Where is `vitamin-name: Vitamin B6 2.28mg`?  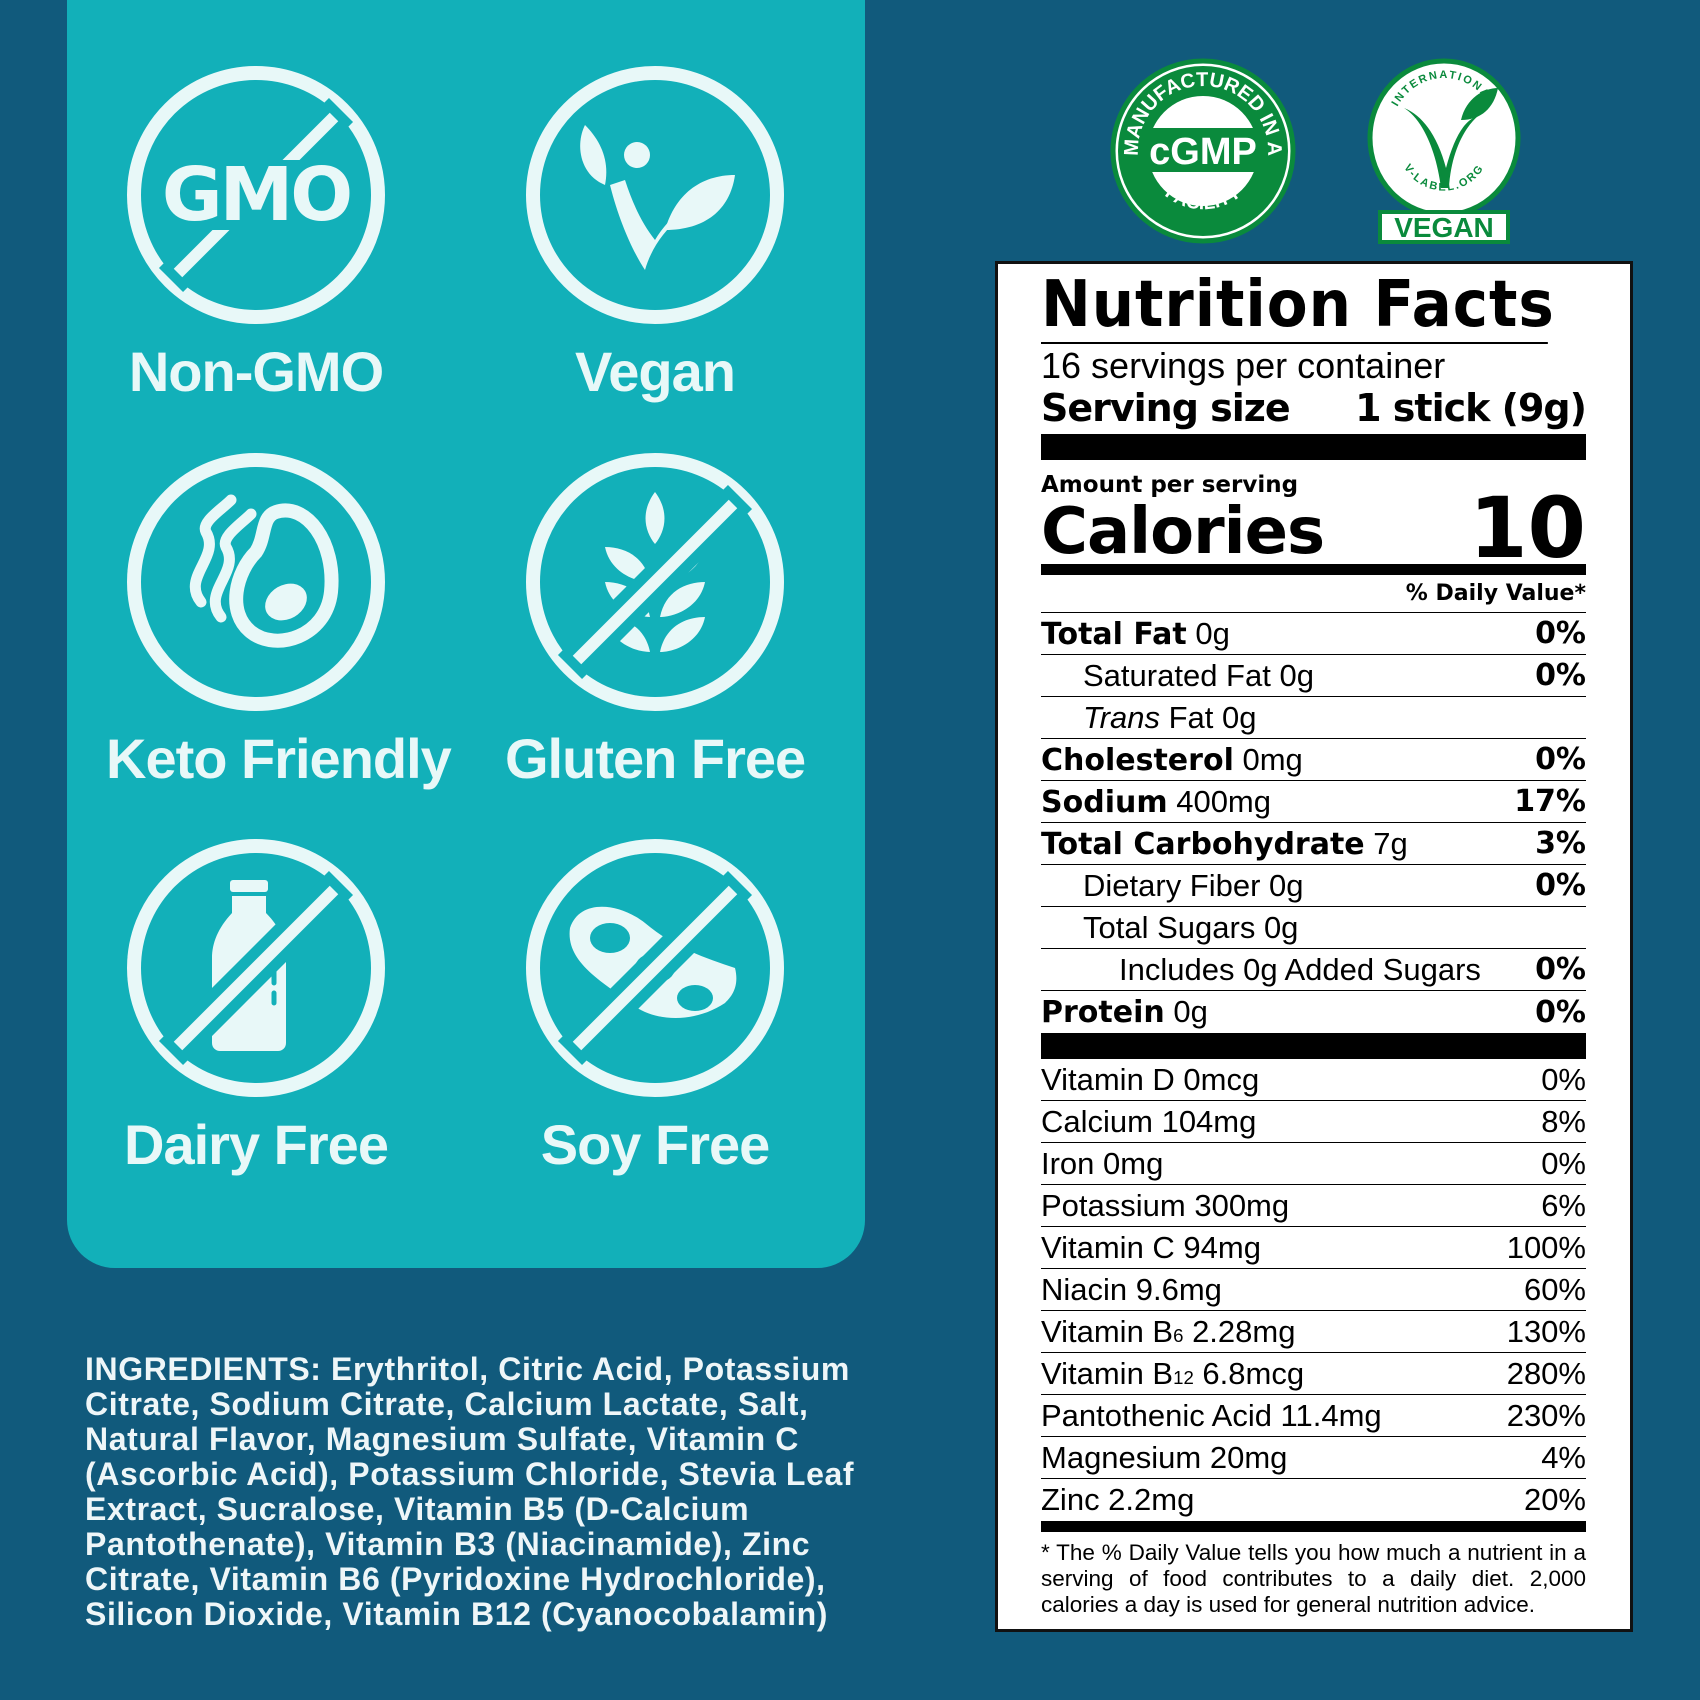
vitamin-name: Vitamin B6 2.28mg is located at coordinates (1168, 1331).